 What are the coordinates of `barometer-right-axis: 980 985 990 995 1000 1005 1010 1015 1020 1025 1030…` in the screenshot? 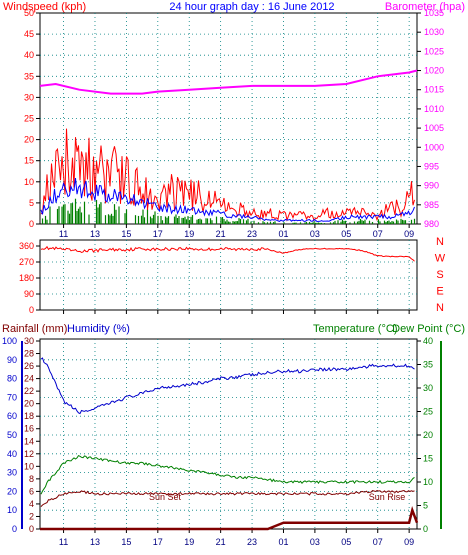 It's located at (430, 118).